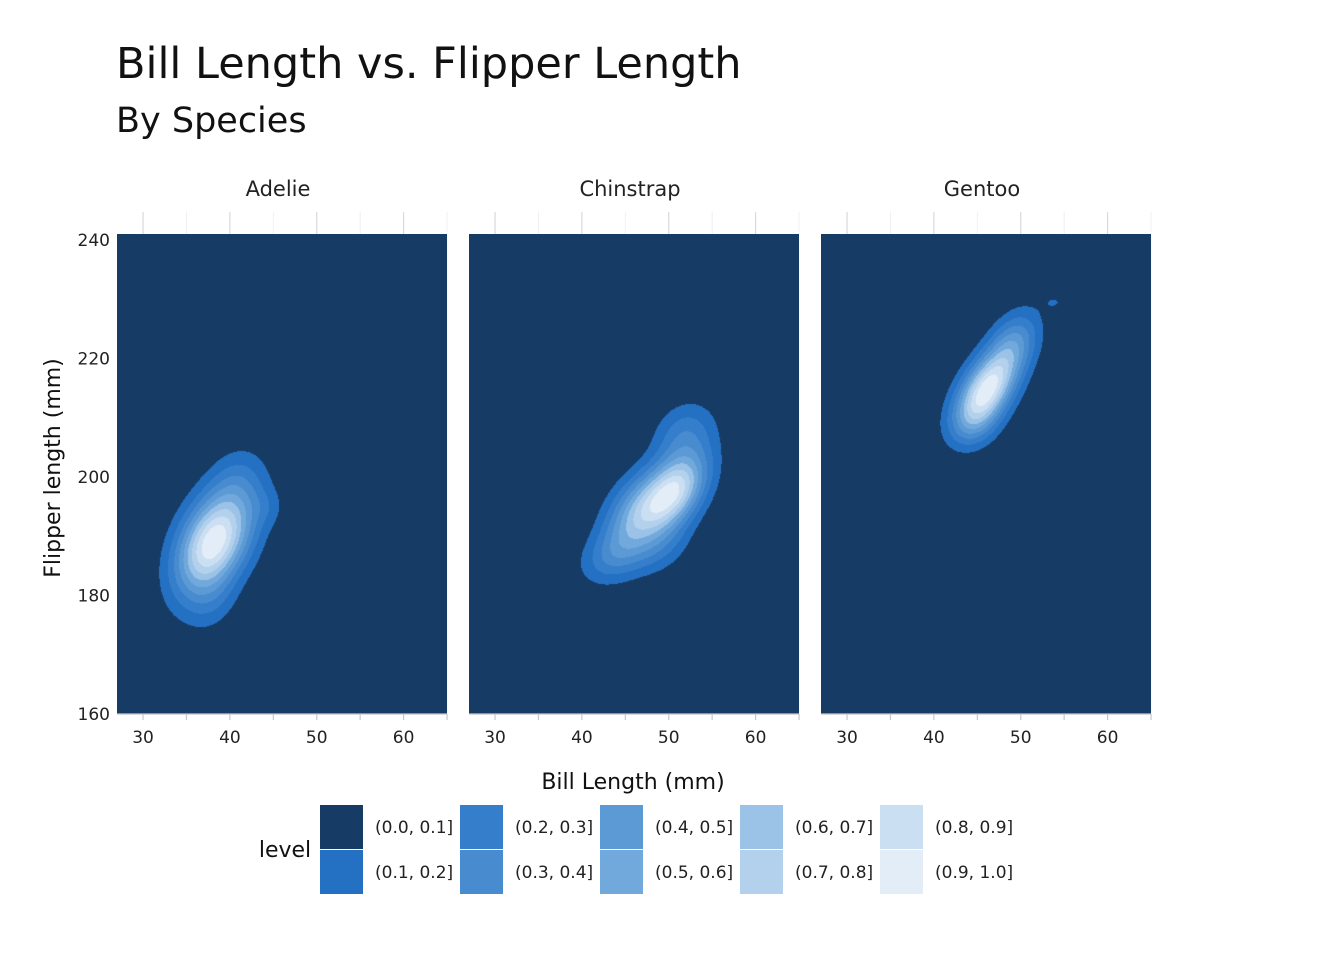 Image resolution: width=1344 pixels, height=960 pixels. Describe the element at coordinates (94, 596) in the screenshot. I see `y-tick-label: 180` at that location.